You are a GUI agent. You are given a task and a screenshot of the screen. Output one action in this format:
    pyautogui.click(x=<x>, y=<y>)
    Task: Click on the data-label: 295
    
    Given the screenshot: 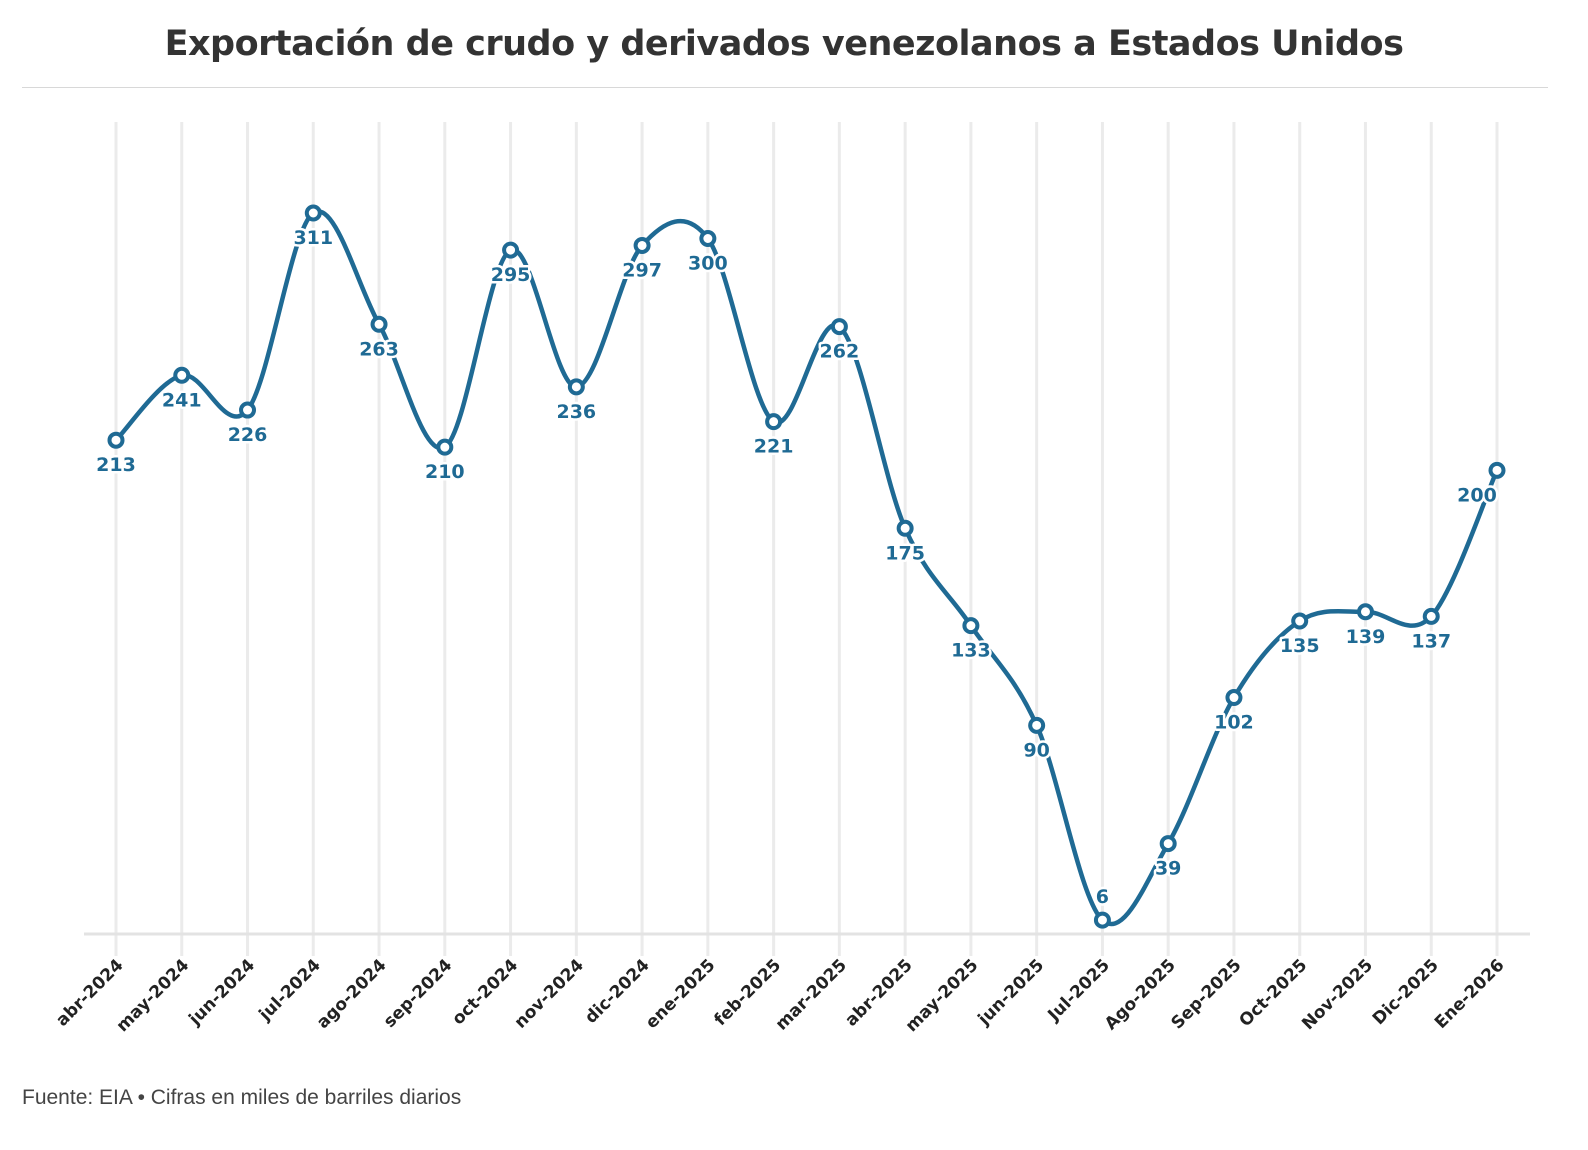 What is the action you would take?
    pyautogui.click(x=511, y=275)
    